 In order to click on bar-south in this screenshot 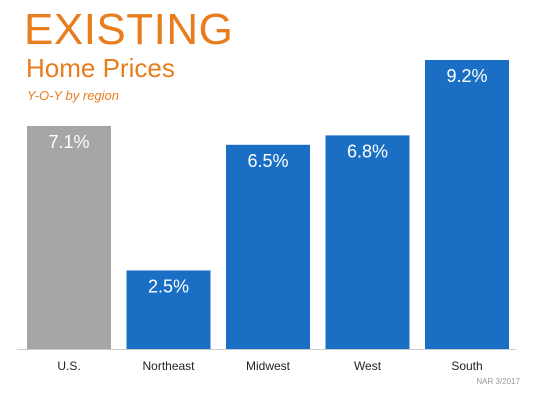, I will do `click(467, 204)`.